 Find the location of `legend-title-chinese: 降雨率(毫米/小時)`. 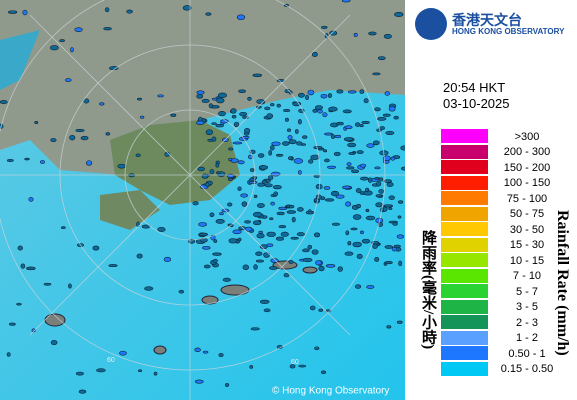

legend-title-chinese: 降雨率(毫米/小時) is located at coordinates (428, 290).